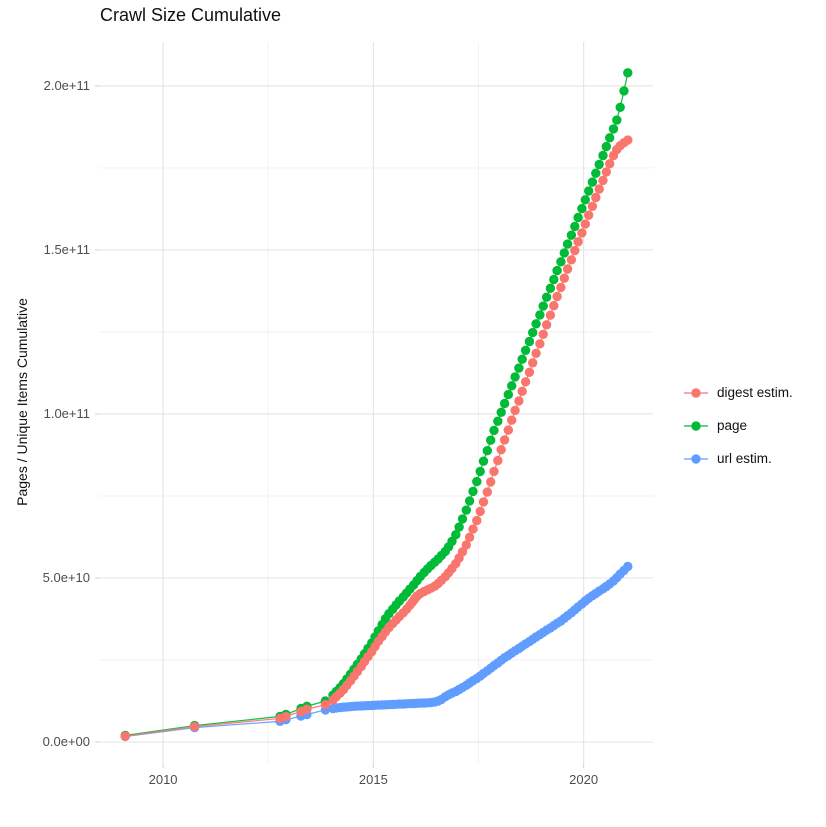  I want to click on legend-key-digest-icon, so click(696, 392).